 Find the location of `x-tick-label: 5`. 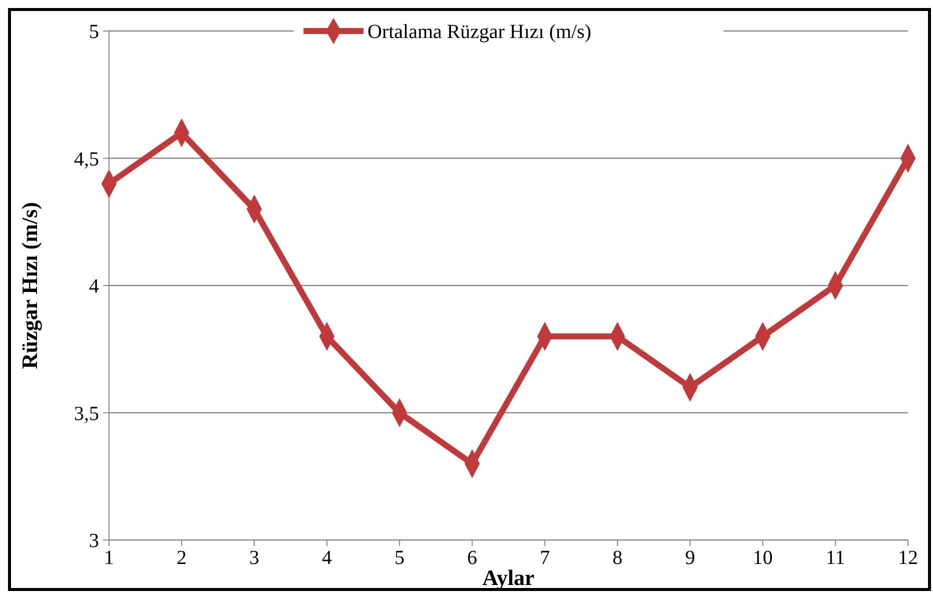

x-tick-label: 5 is located at coordinates (399, 558).